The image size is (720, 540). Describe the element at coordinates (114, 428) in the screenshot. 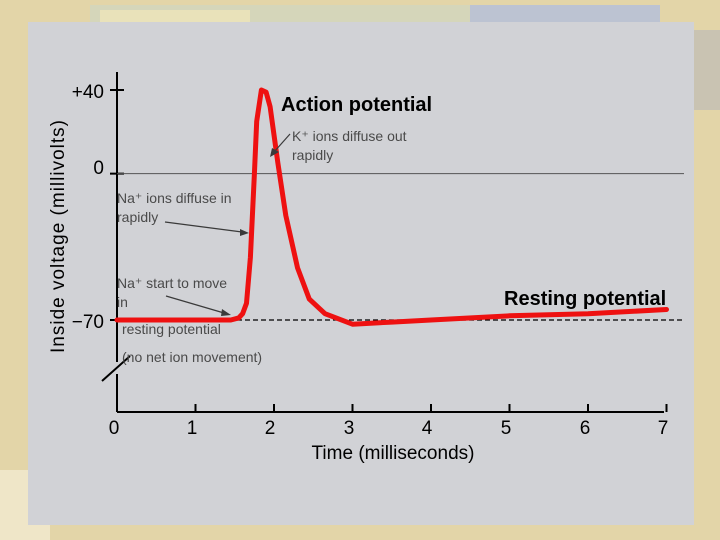

I see `x-tick-label-0: 0` at that location.